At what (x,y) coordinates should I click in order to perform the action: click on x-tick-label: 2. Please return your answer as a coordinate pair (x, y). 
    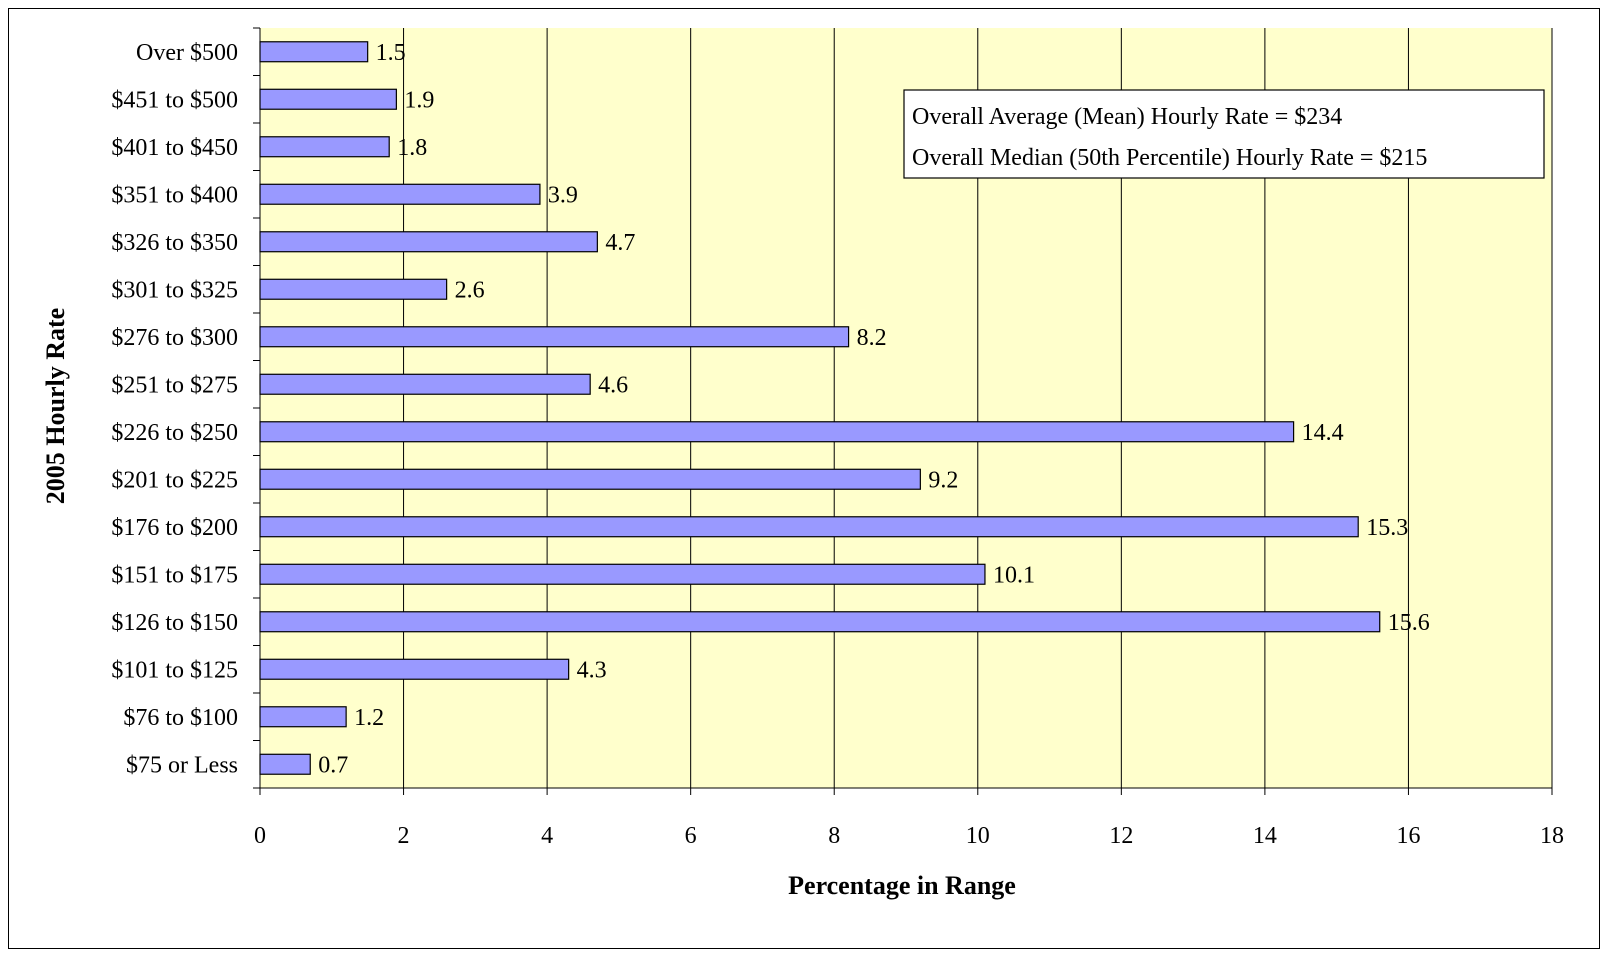
    Looking at the image, I should click on (404, 836).